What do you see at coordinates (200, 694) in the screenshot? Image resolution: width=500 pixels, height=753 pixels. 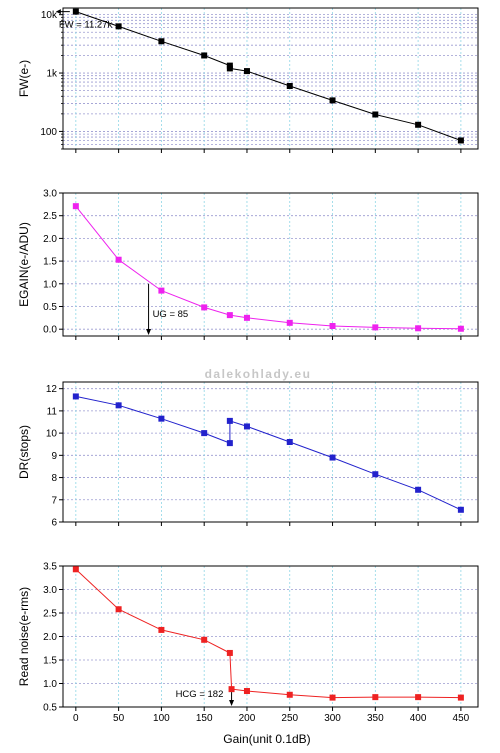 I see `annotation-hcg: HCG = 182` at bounding box center [200, 694].